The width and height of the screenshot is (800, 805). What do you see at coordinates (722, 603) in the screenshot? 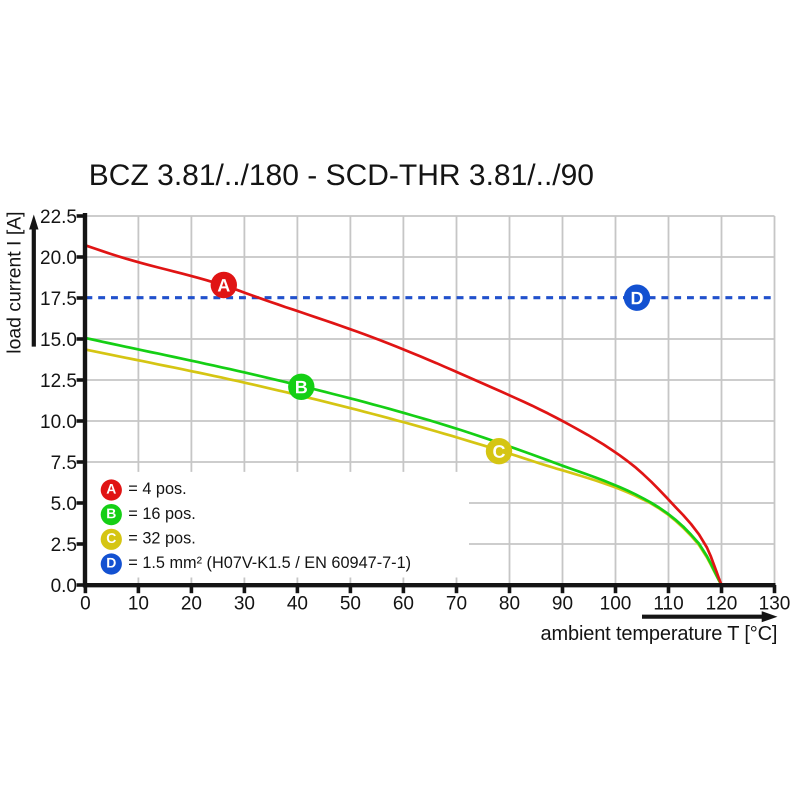
I see `svg-text: 120` at bounding box center [722, 603].